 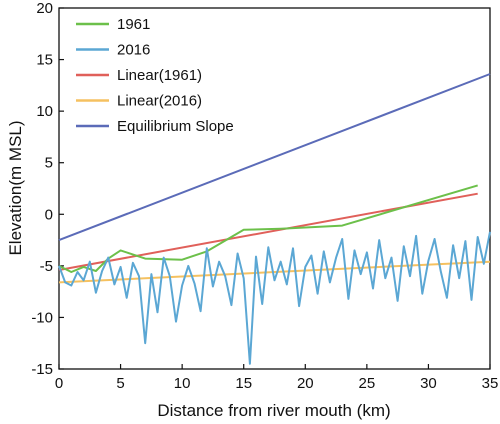 What do you see at coordinates (367, 383) in the screenshot?
I see `x-tick-label: 25` at bounding box center [367, 383].